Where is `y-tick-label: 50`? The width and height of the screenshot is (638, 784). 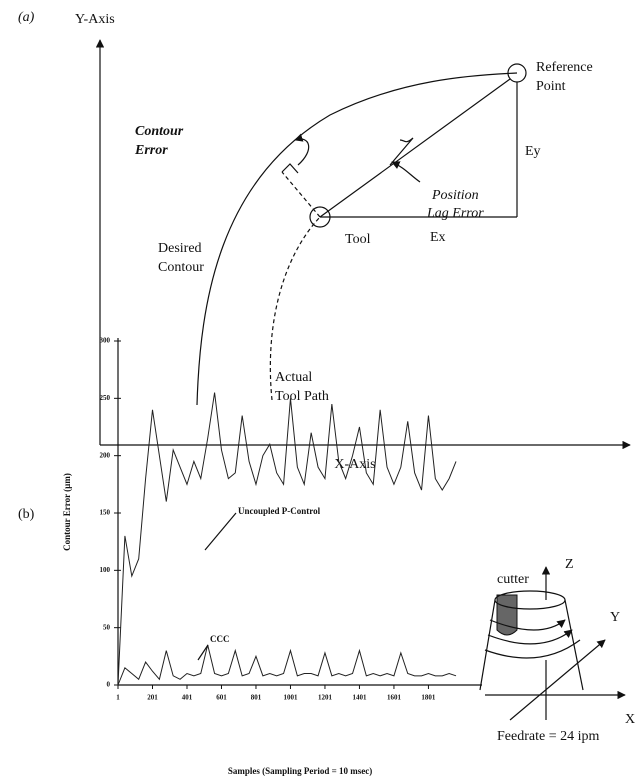 y-tick-label: 50 is located at coordinates (107, 627).